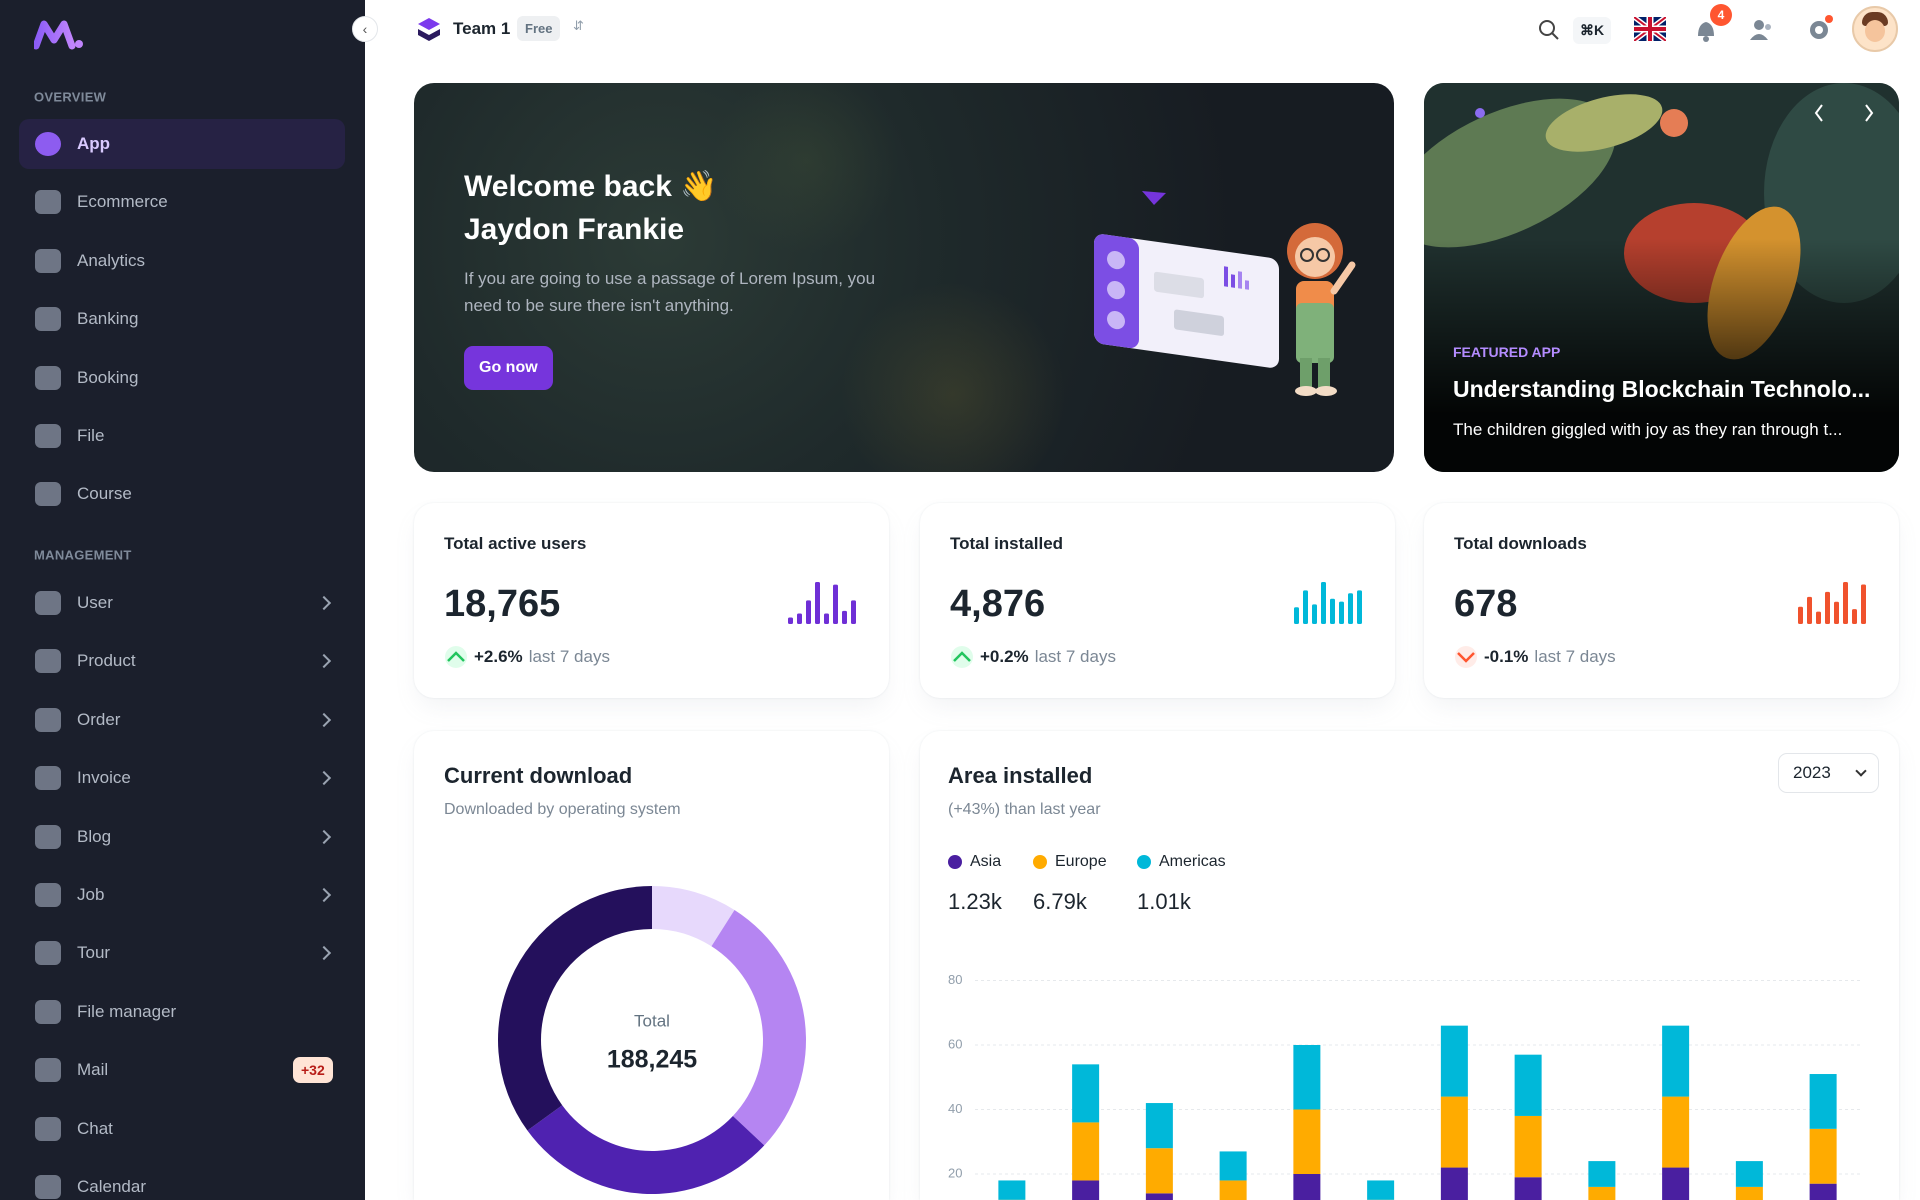 This screenshot has width=1920, height=1200. Describe the element at coordinates (70, 97) in the screenshot. I see `section-title: OVERVIEW` at that location.